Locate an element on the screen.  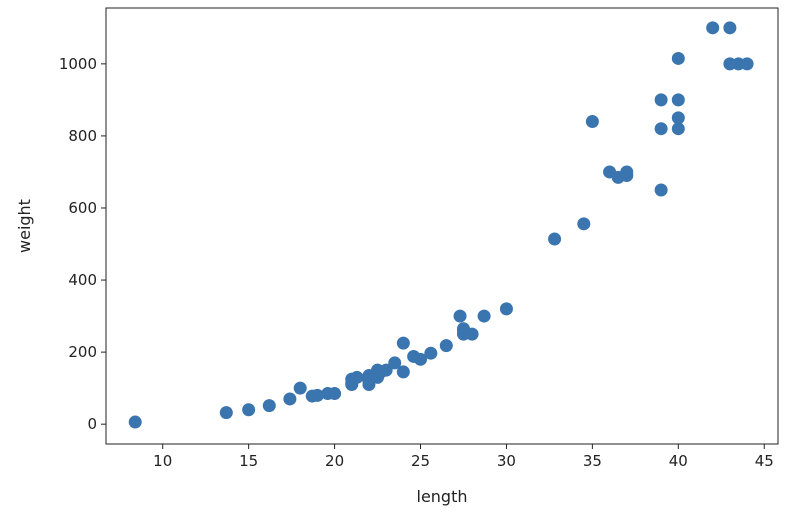
x-tick-label: 30 is located at coordinates (506, 461).